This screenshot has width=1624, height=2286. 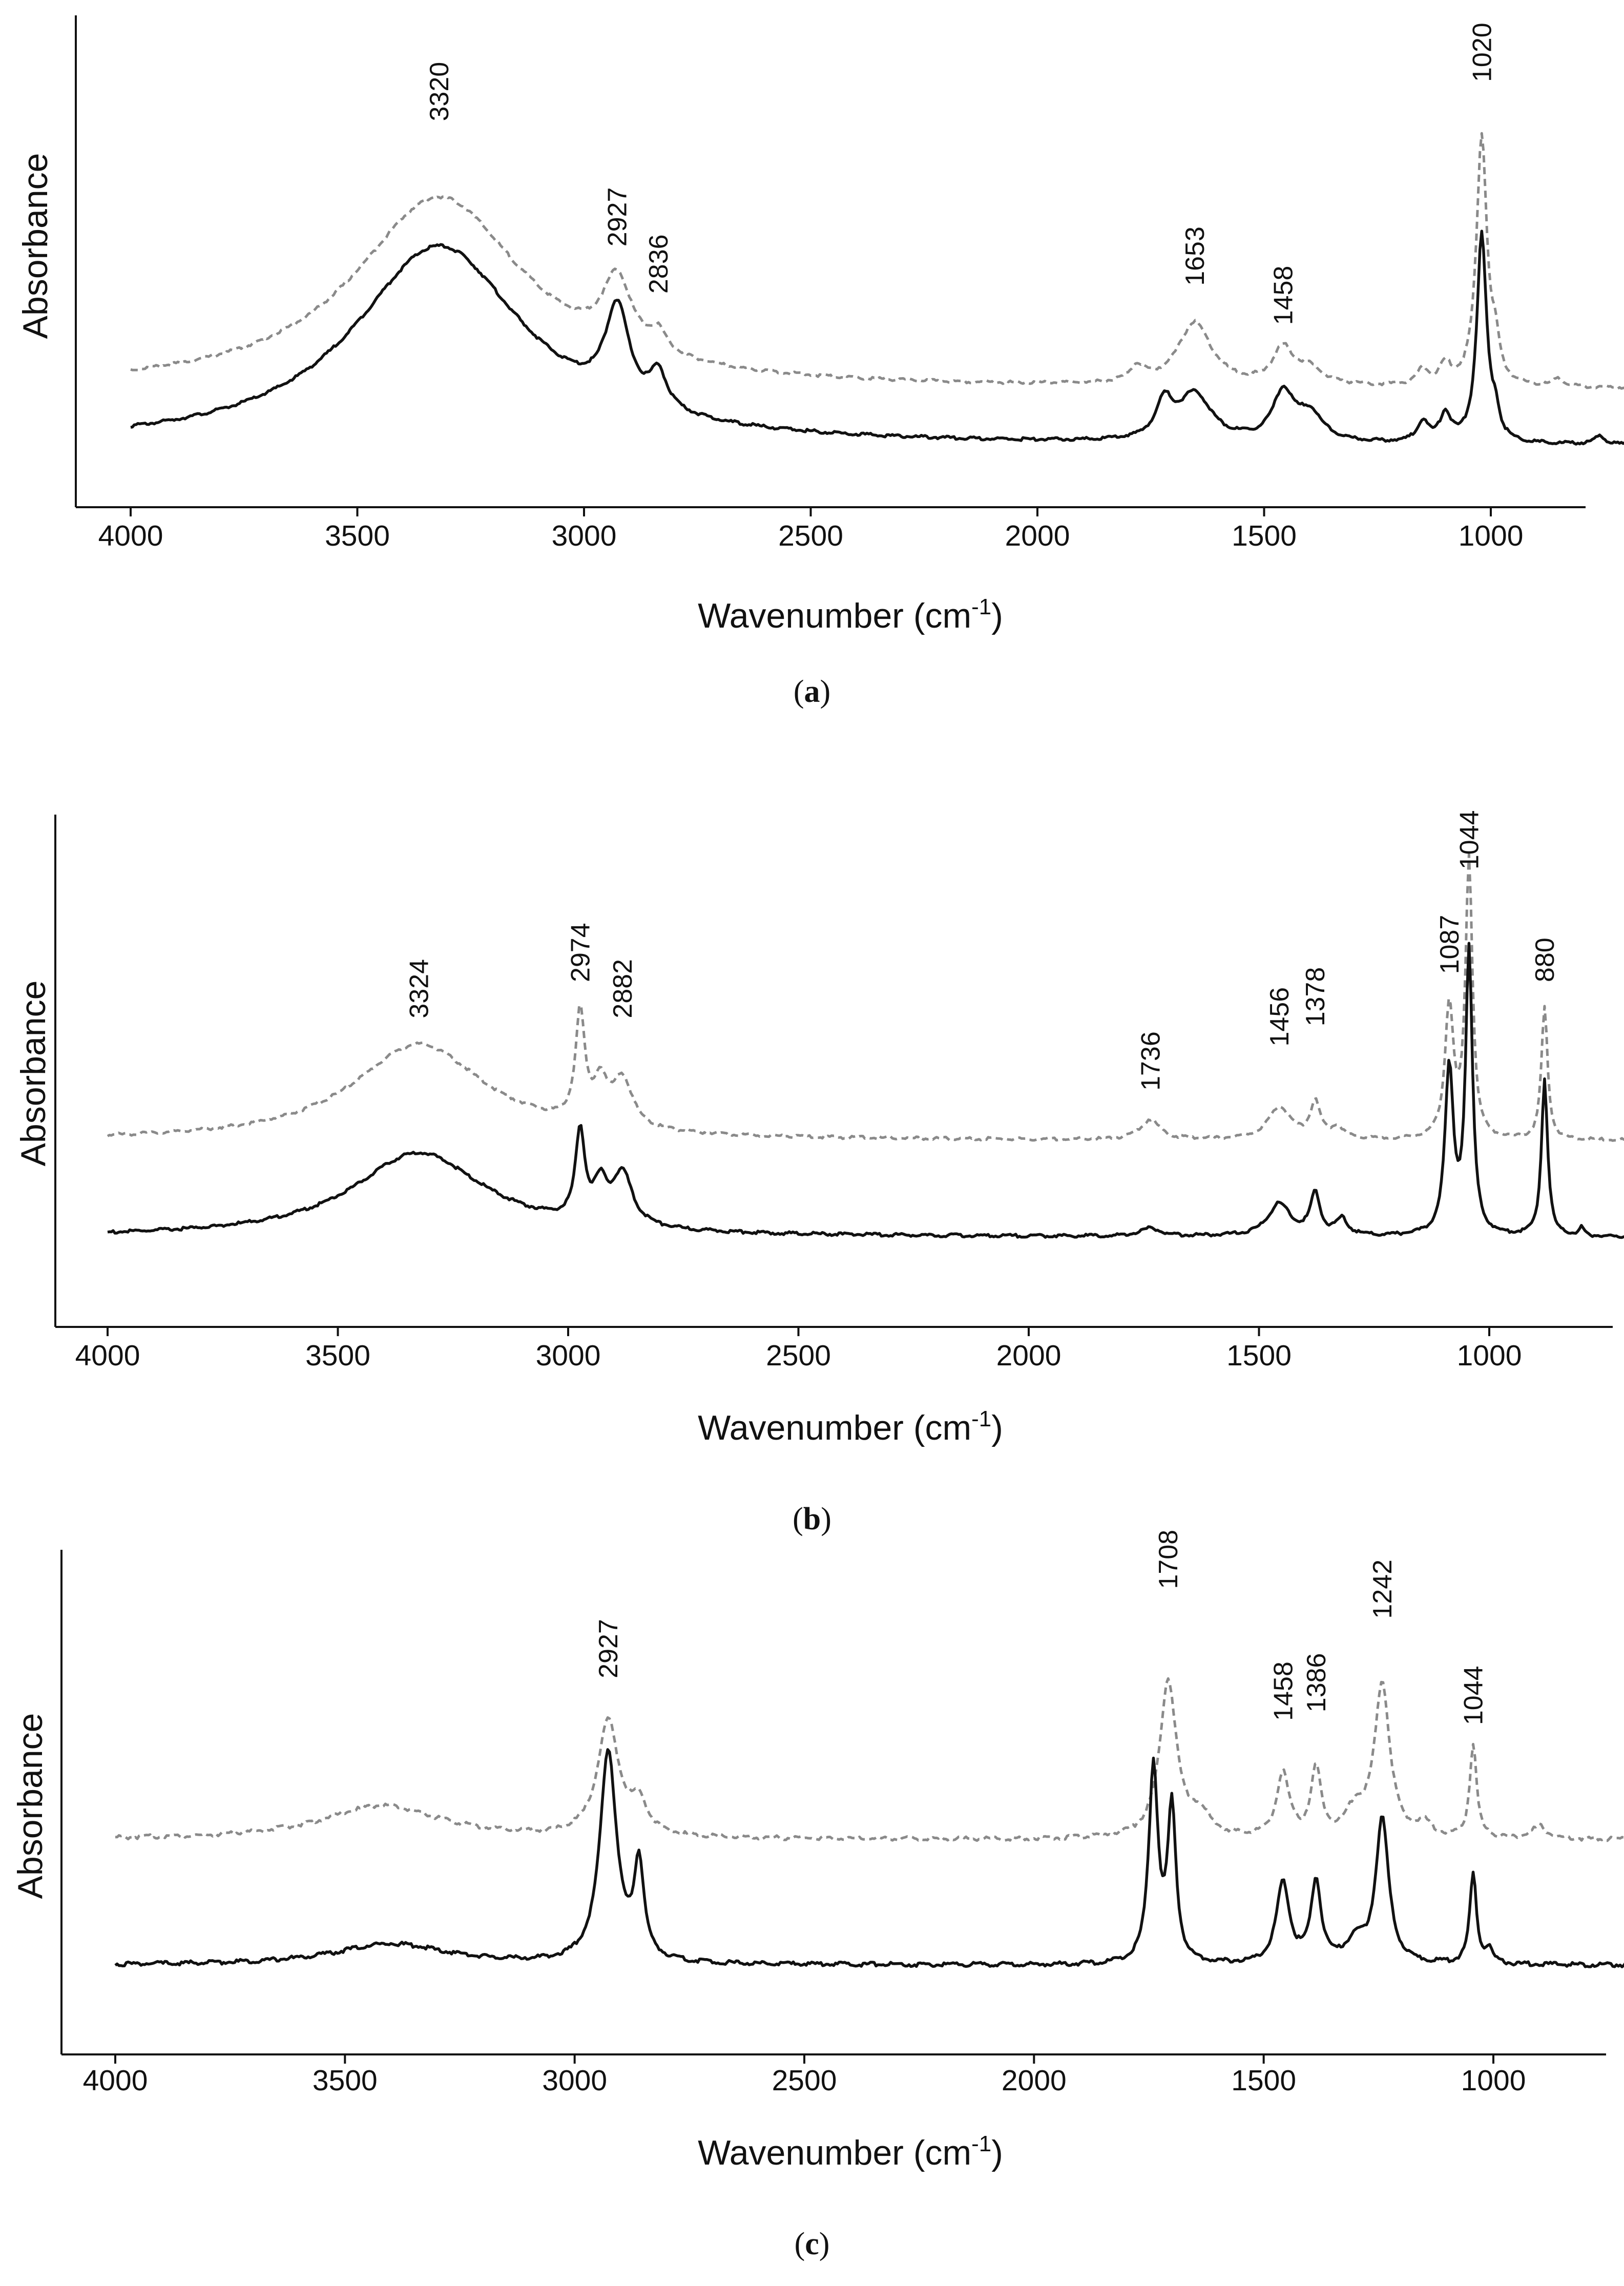 I want to click on peak-label: 1020, so click(x=1482, y=52).